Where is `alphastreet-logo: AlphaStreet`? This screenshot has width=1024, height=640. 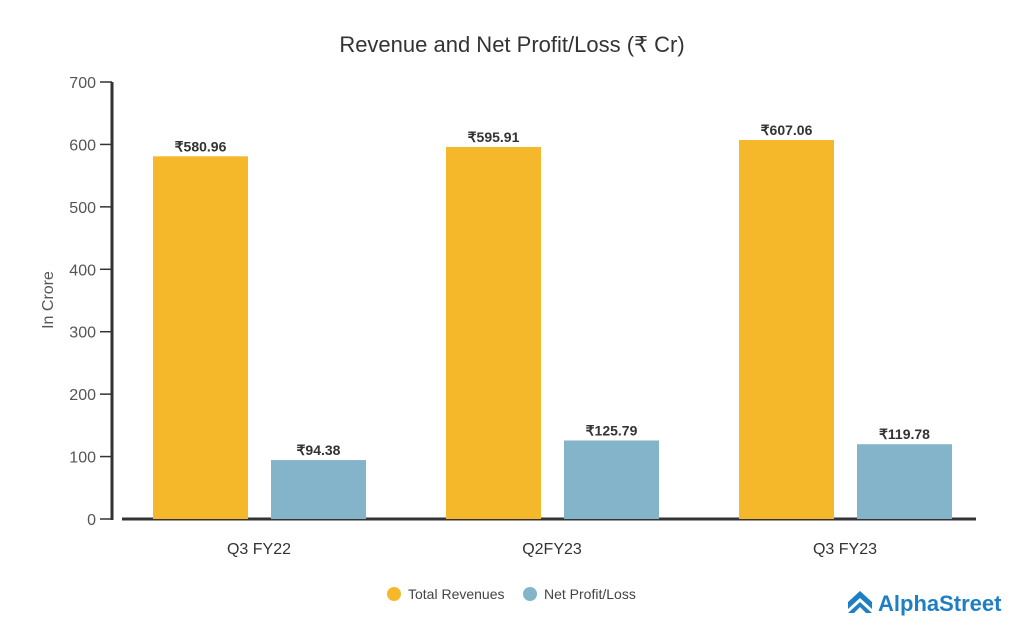
alphastreet-logo: AlphaStreet is located at coordinates (925, 603).